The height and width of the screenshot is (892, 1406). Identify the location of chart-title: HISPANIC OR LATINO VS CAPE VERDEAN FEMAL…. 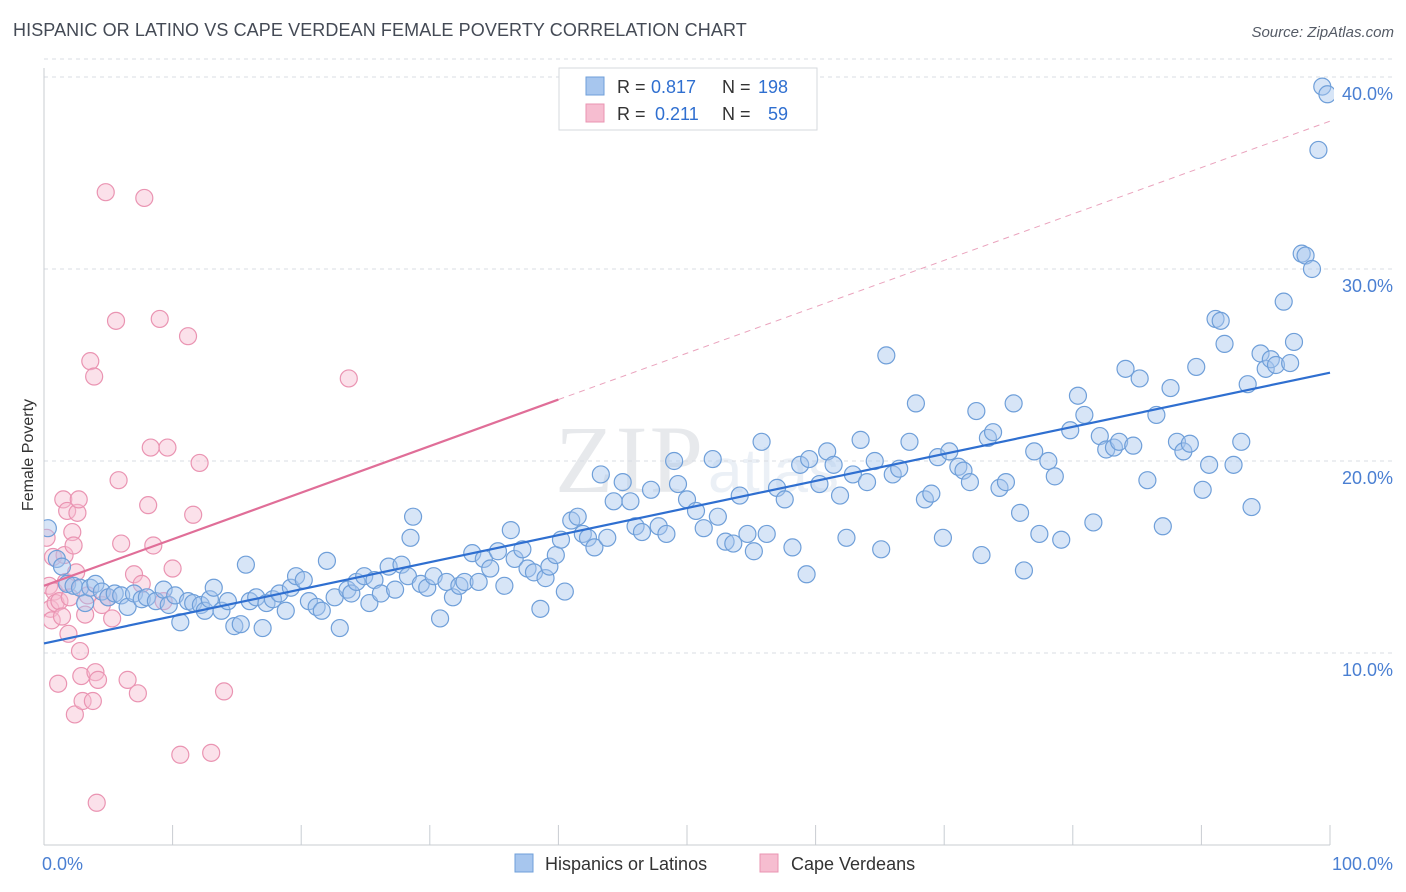
(380, 30).